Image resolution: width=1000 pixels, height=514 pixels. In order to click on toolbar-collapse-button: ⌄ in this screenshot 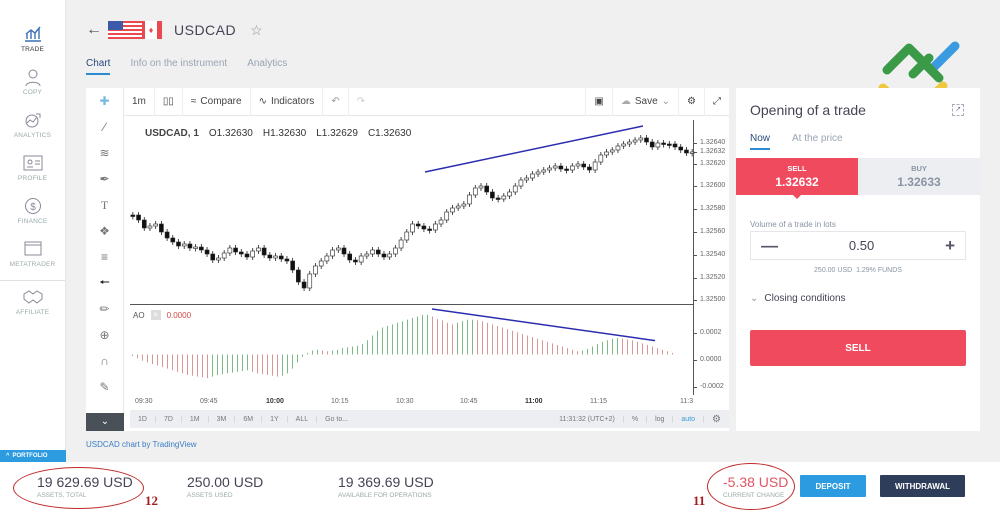, I will do `click(105, 422)`.